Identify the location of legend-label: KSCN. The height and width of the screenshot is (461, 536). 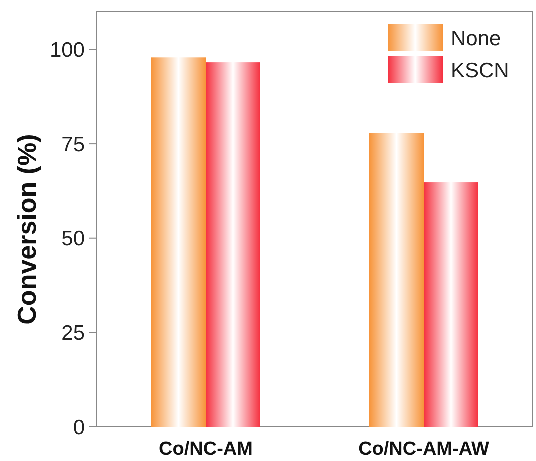
(480, 70).